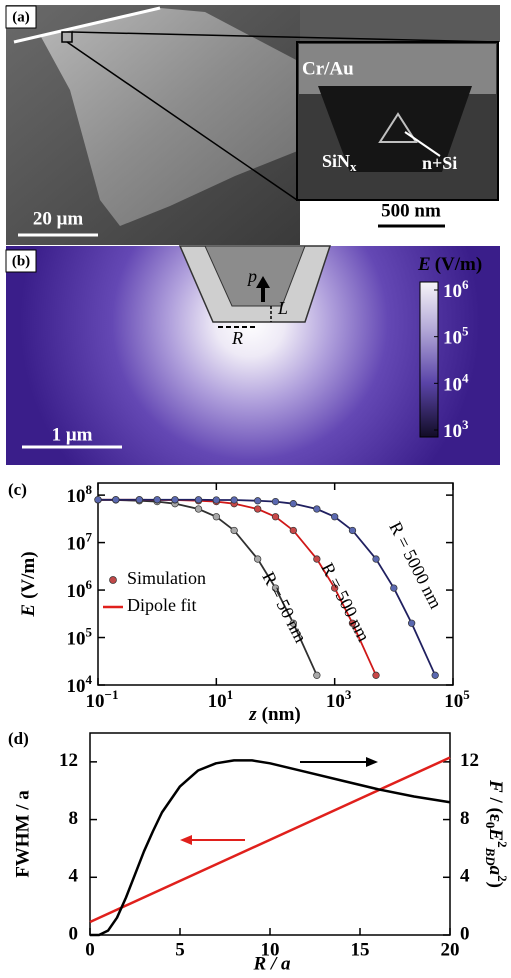 The image size is (511, 978). What do you see at coordinates (89, 584) in the screenshot?
I see `y-tick-label-part: 6` at bounding box center [89, 584].